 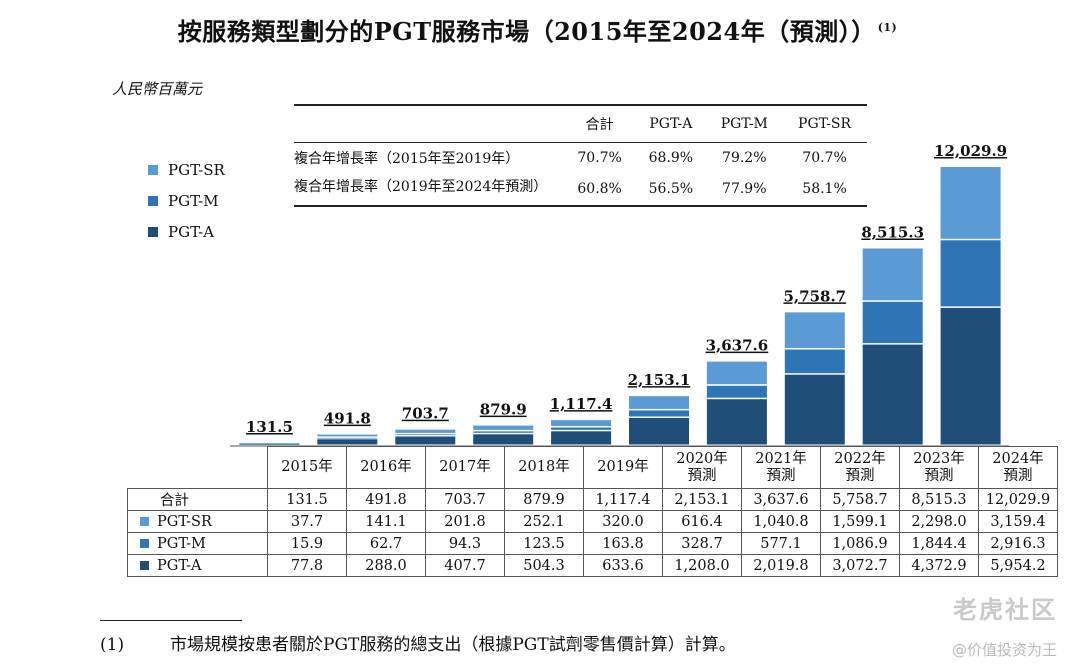 What do you see at coordinates (153, 169) in the screenshot?
I see `legend-swatch-sr` at bounding box center [153, 169].